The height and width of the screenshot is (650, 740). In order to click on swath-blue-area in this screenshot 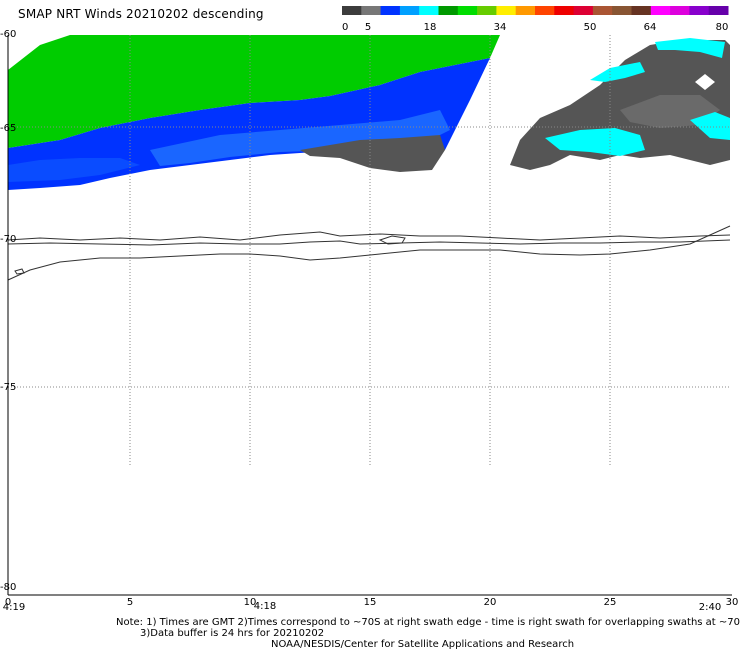, I will do `click(249, 124)`.